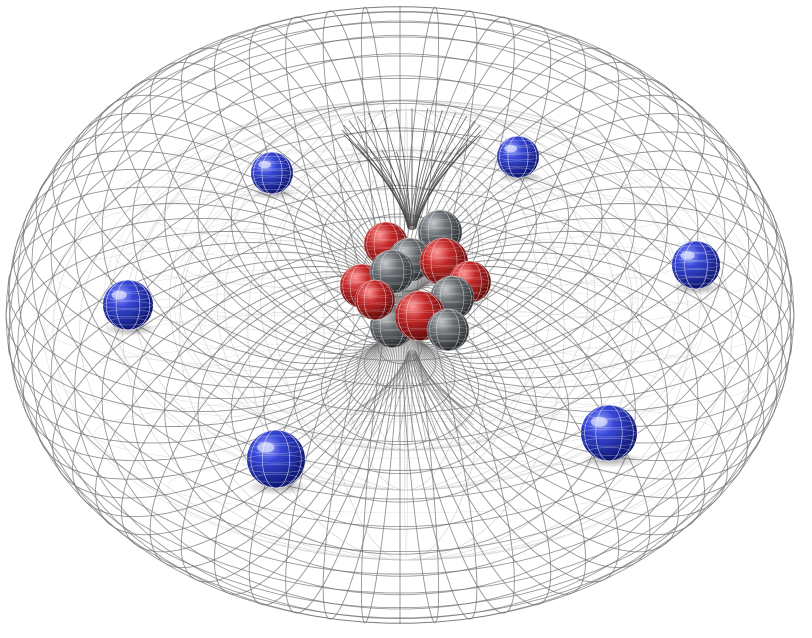 Image resolution: width=812 pixels, height=638 pixels. I want to click on proton, so click(375, 300).